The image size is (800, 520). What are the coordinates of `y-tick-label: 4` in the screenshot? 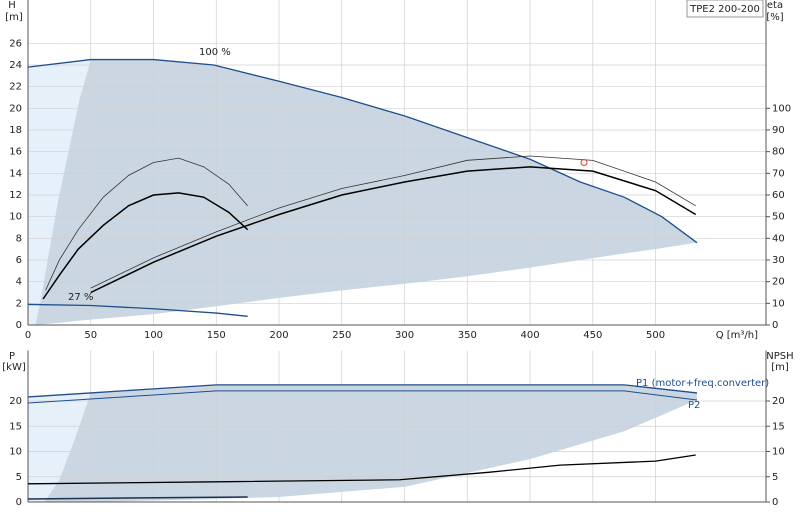 It's located at (19, 282).